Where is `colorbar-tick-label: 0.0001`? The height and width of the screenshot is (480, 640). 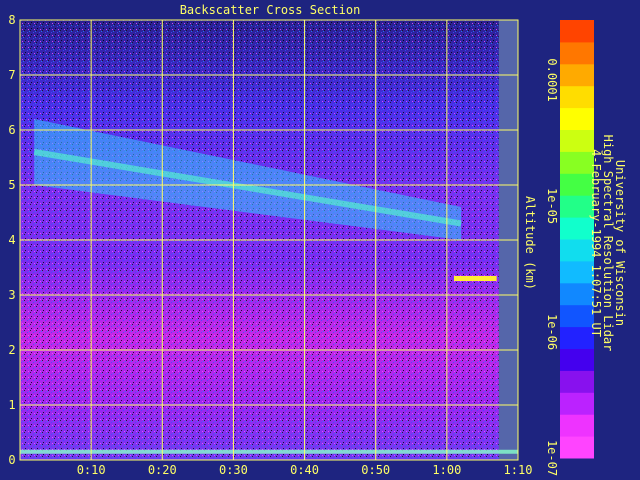 colorbar-tick-label: 0.0001 is located at coordinates (552, 79).